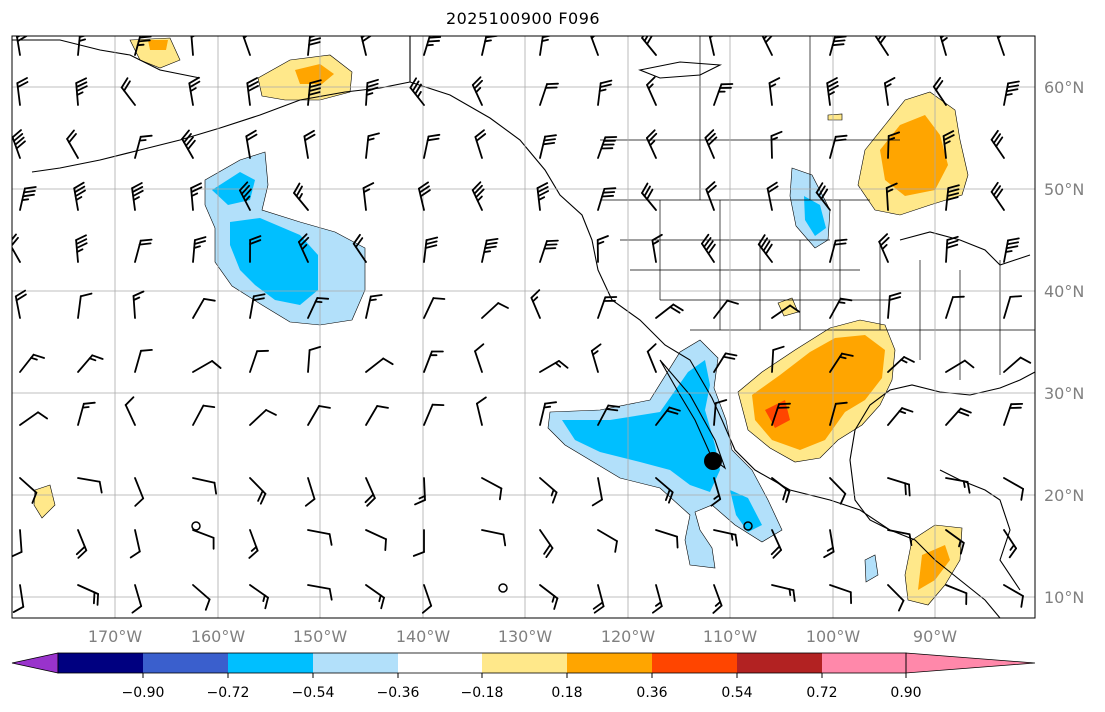  Describe the element at coordinates (35, 663) in the screenshot. I see `colorbar-extend-min` at that location.